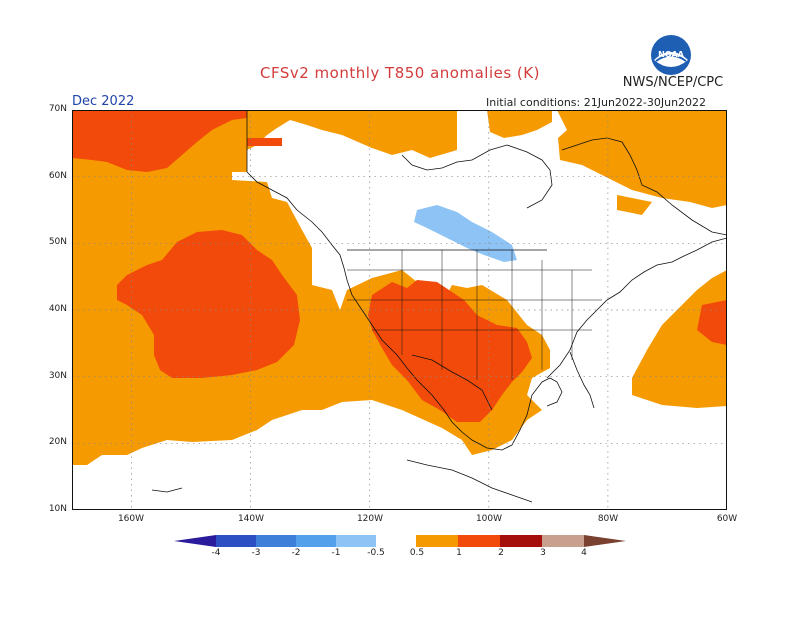  Describe the element at coordinates (131, 519) in the screenshot. I see `lon-label-160w: 160W` at that location.